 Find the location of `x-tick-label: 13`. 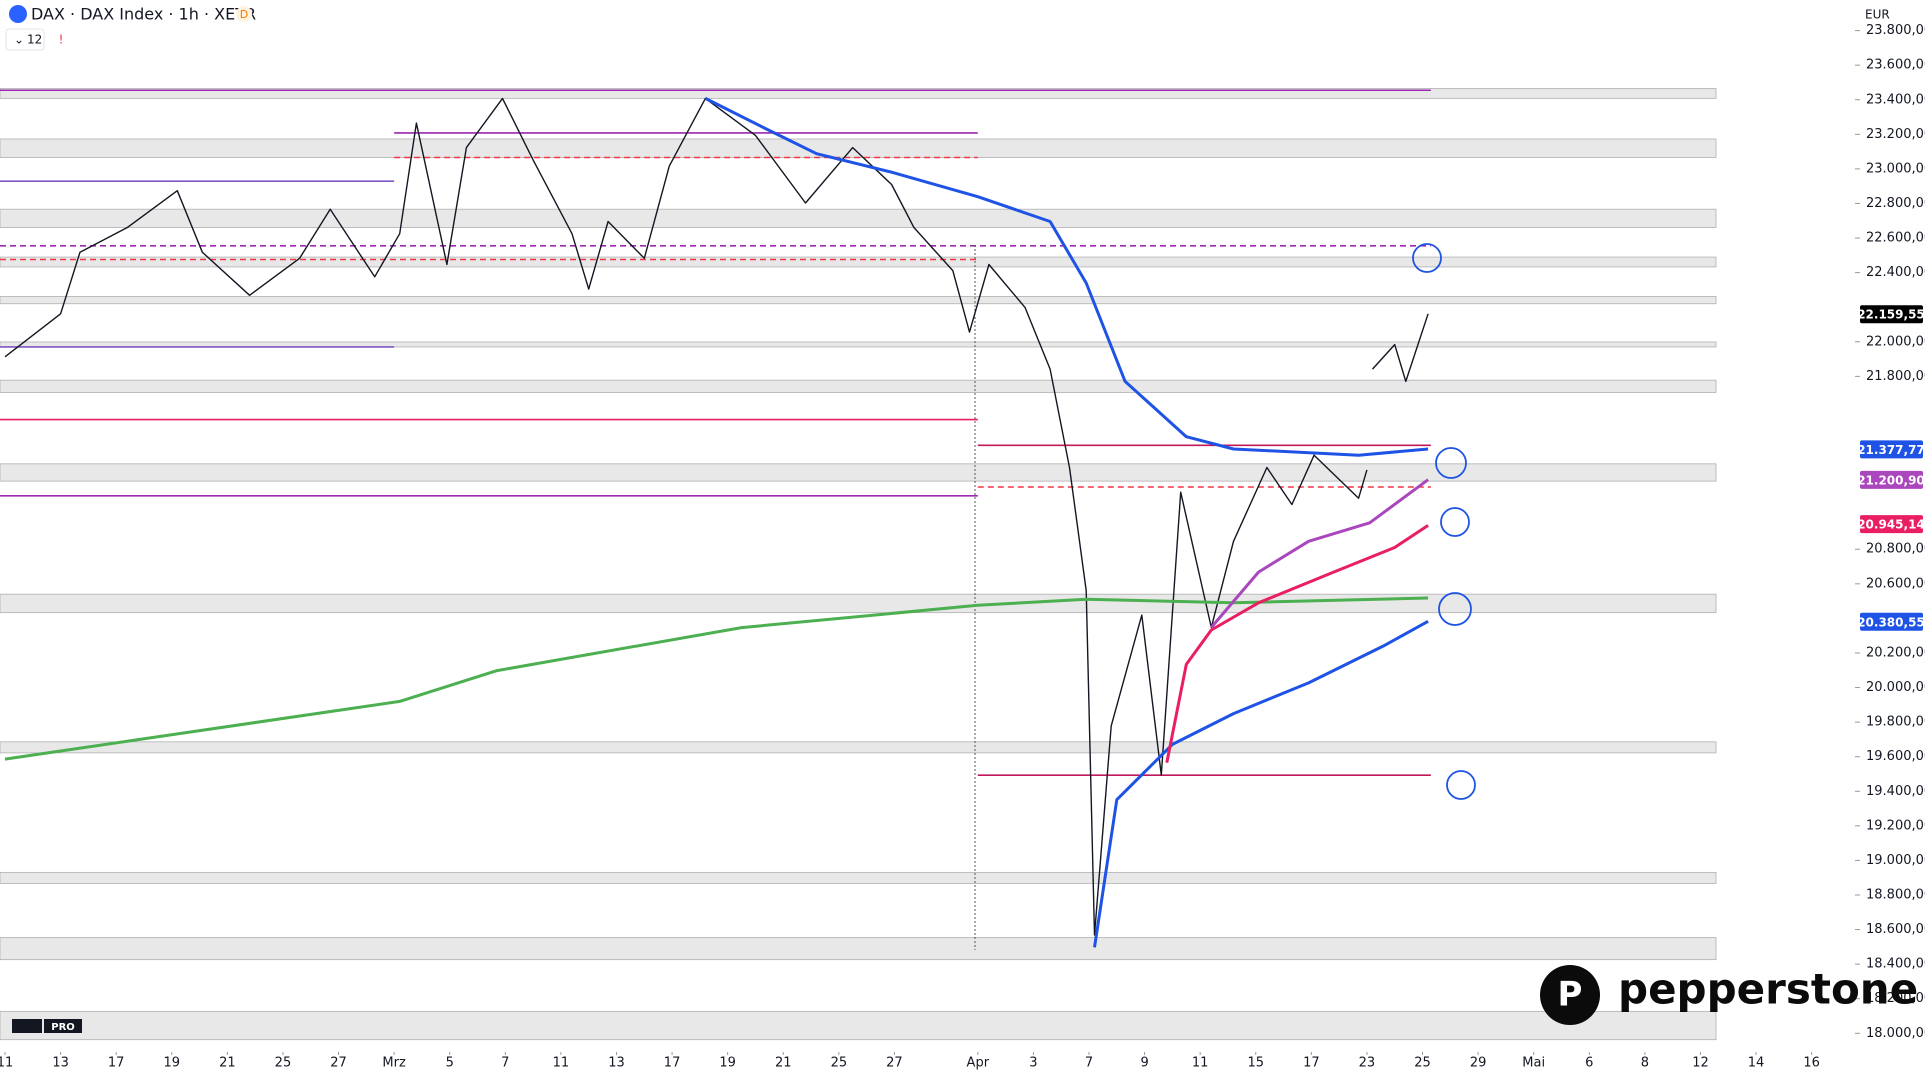

x-tick-label: 13 is located at coordinates (60, 1063).